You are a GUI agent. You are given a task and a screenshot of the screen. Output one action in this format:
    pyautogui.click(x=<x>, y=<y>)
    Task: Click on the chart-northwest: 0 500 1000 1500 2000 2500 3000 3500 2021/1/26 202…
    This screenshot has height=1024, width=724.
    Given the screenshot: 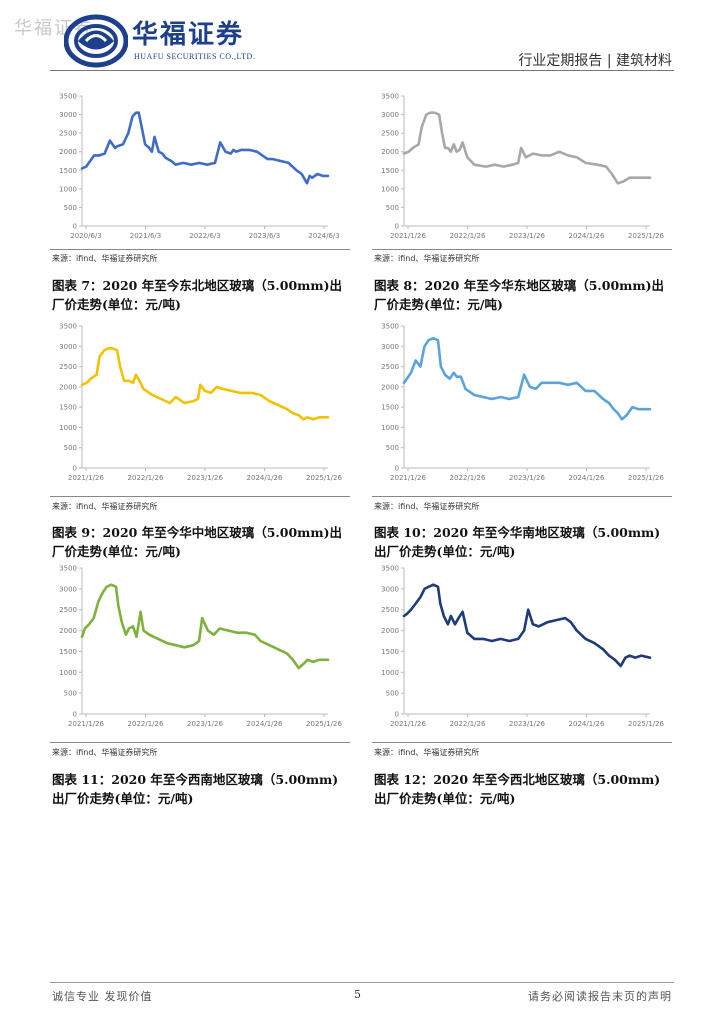 What is the action you would take?
    pyautogui.click(x=522, y=647)
    